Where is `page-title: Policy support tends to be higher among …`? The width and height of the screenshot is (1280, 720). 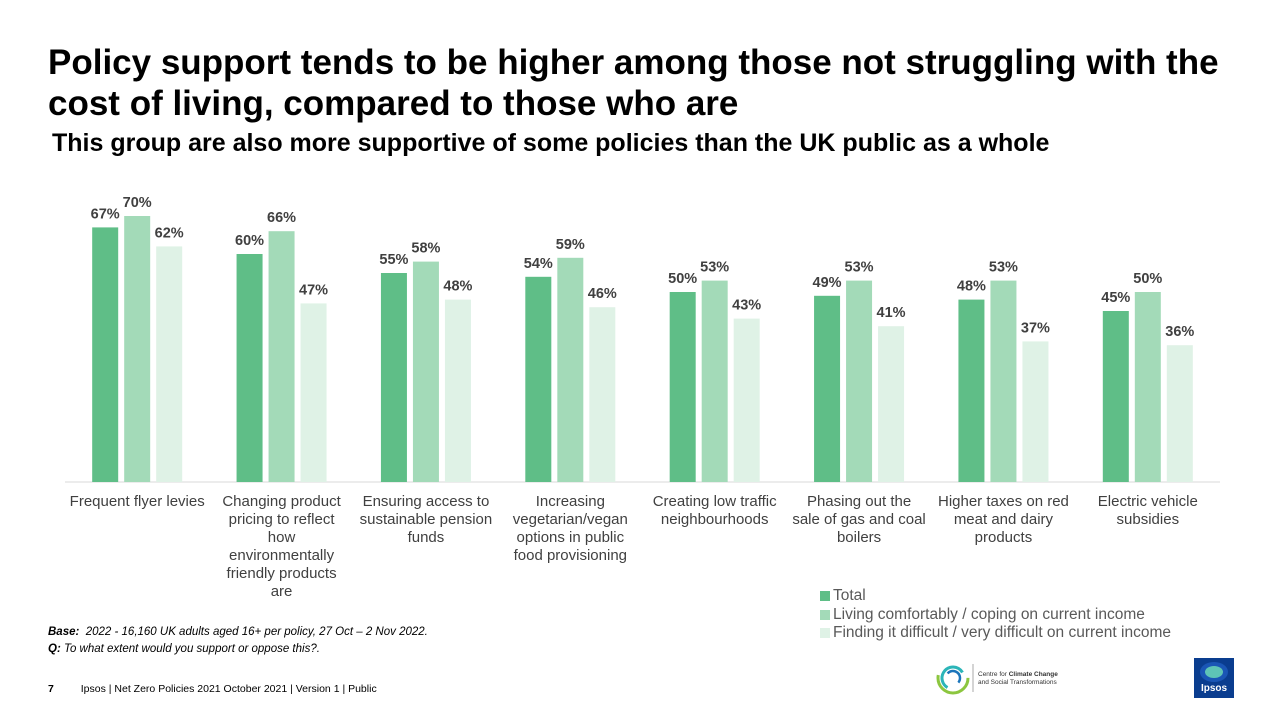
page-title: Policy support tends to be higher among … is located at coordinates (633, 83).